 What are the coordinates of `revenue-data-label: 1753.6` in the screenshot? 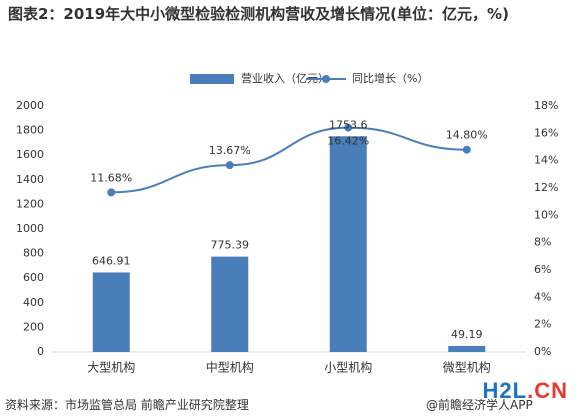 It's located at (348, 124).